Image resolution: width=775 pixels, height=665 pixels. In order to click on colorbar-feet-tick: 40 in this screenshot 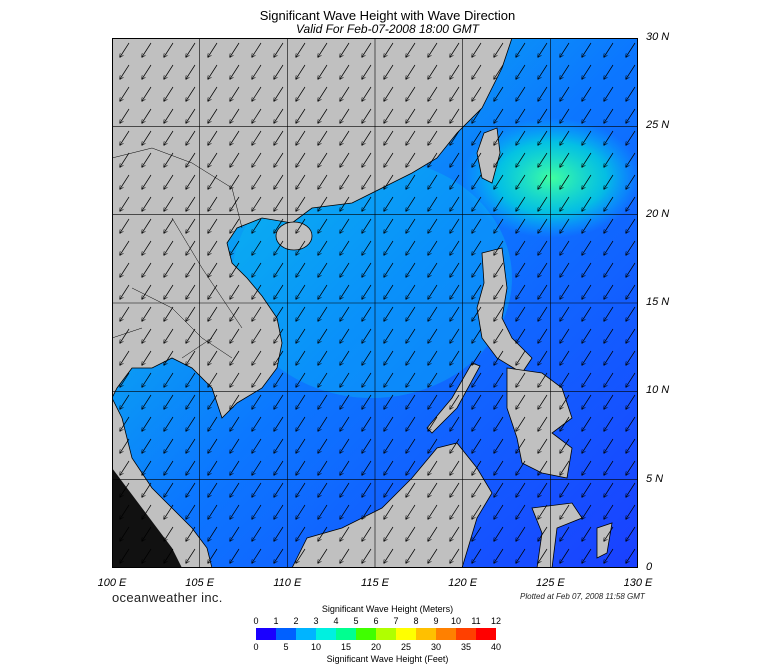, I will do `click(496, 647)`.